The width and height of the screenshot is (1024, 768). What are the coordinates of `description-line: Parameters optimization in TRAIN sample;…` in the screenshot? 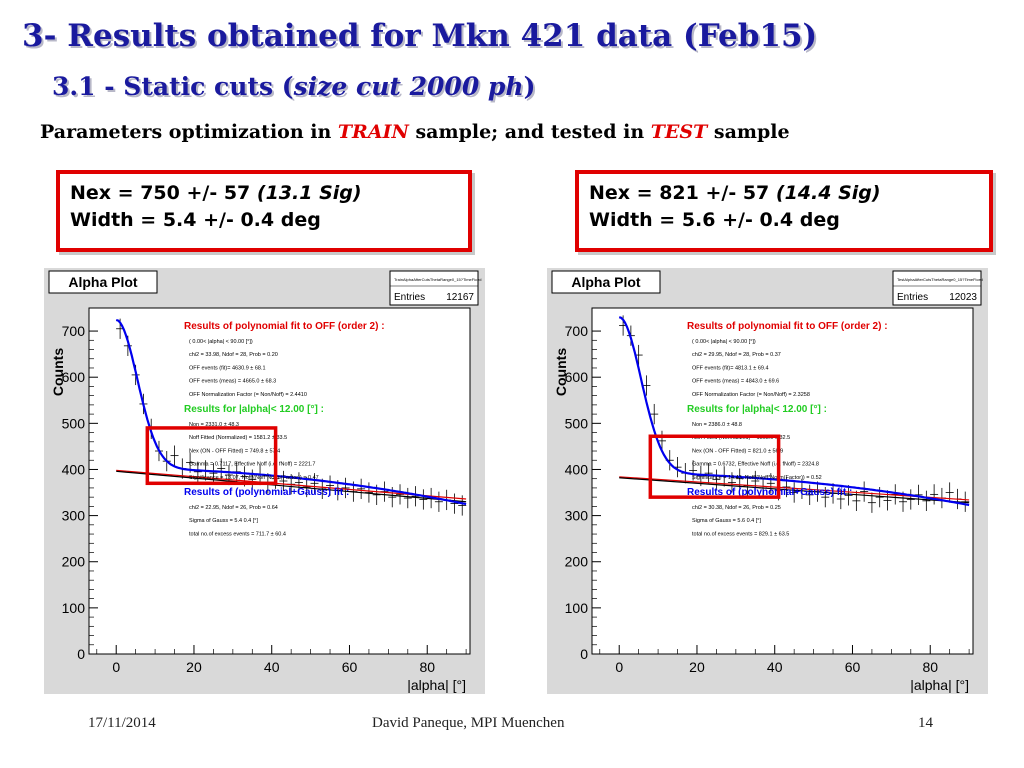 It's located at (415, 132).